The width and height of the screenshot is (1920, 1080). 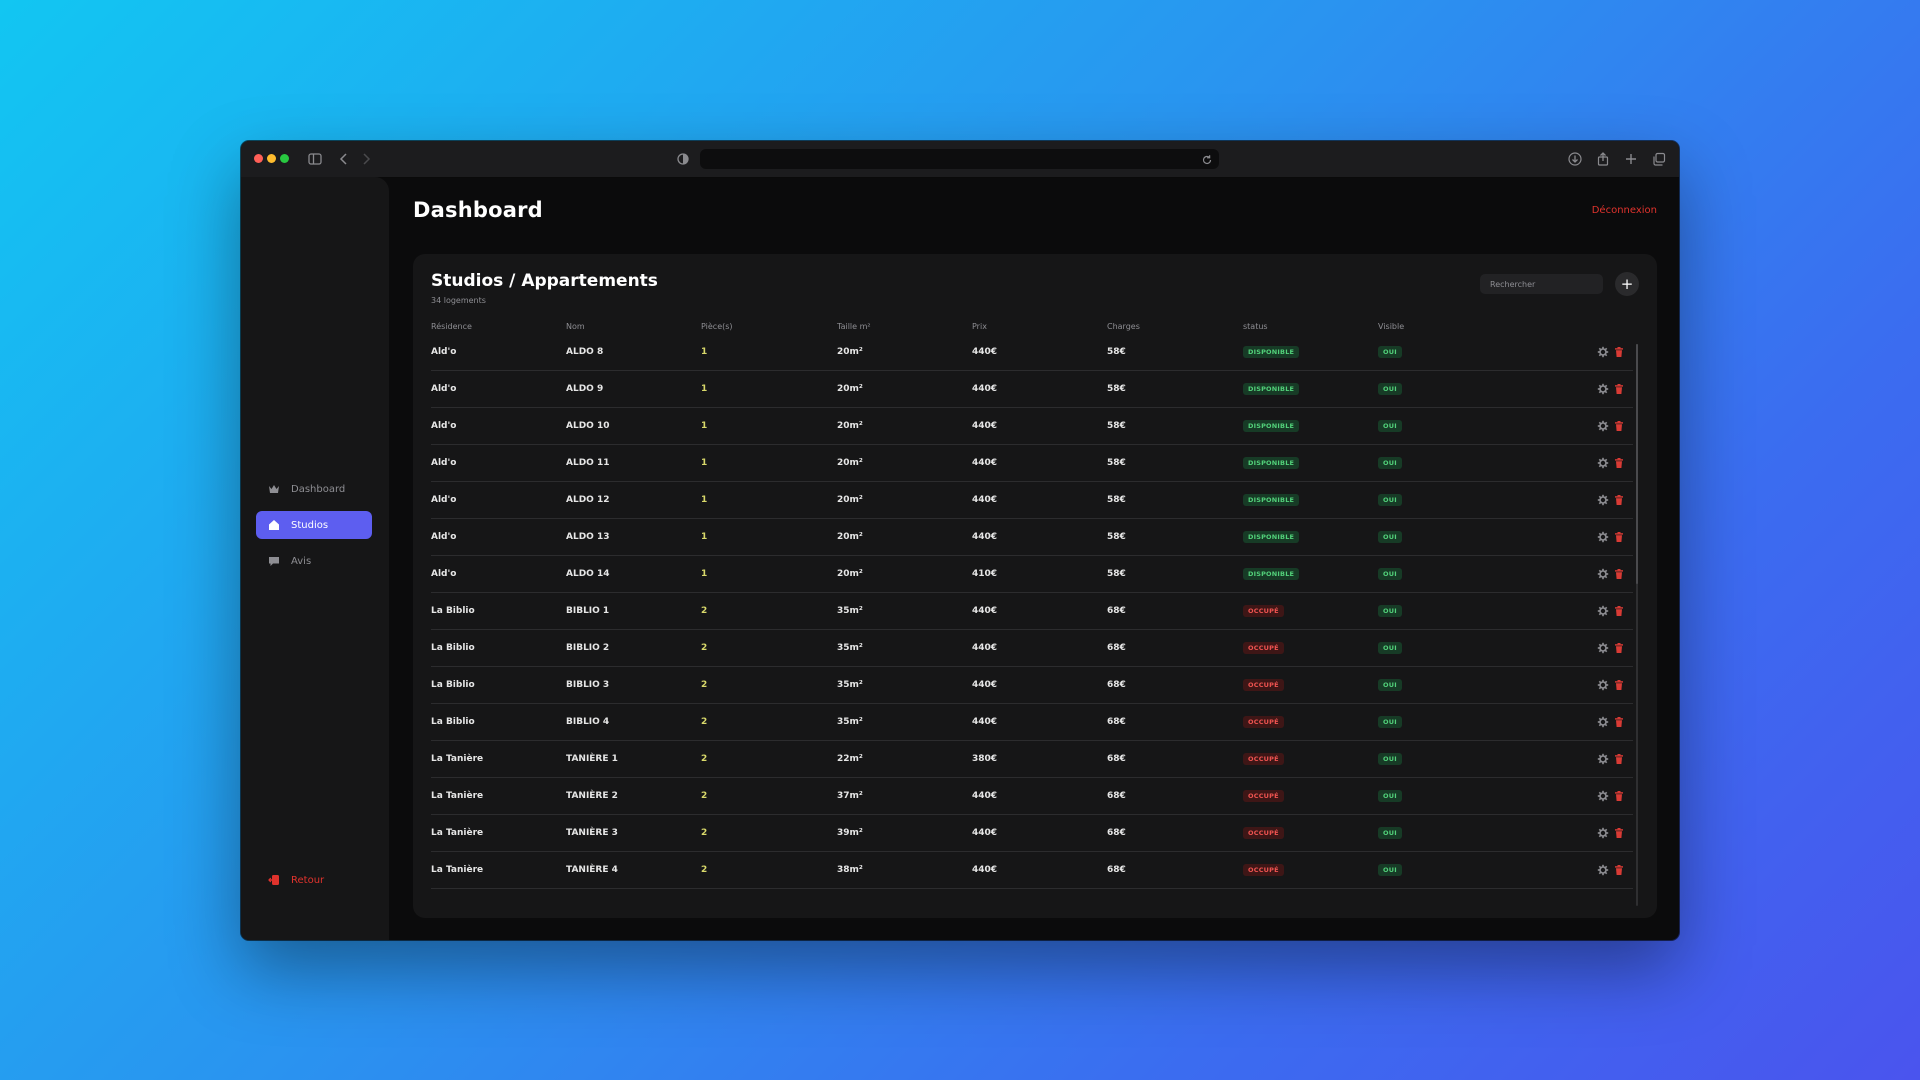 I want to click on cell-name: ALDO 8, so click(x=585, y=352).